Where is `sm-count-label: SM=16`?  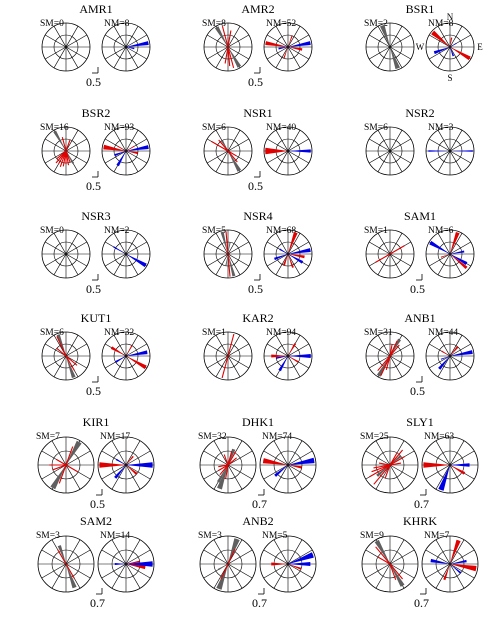 sm-count-label: SM=16 is located at coordinates (54, 128).